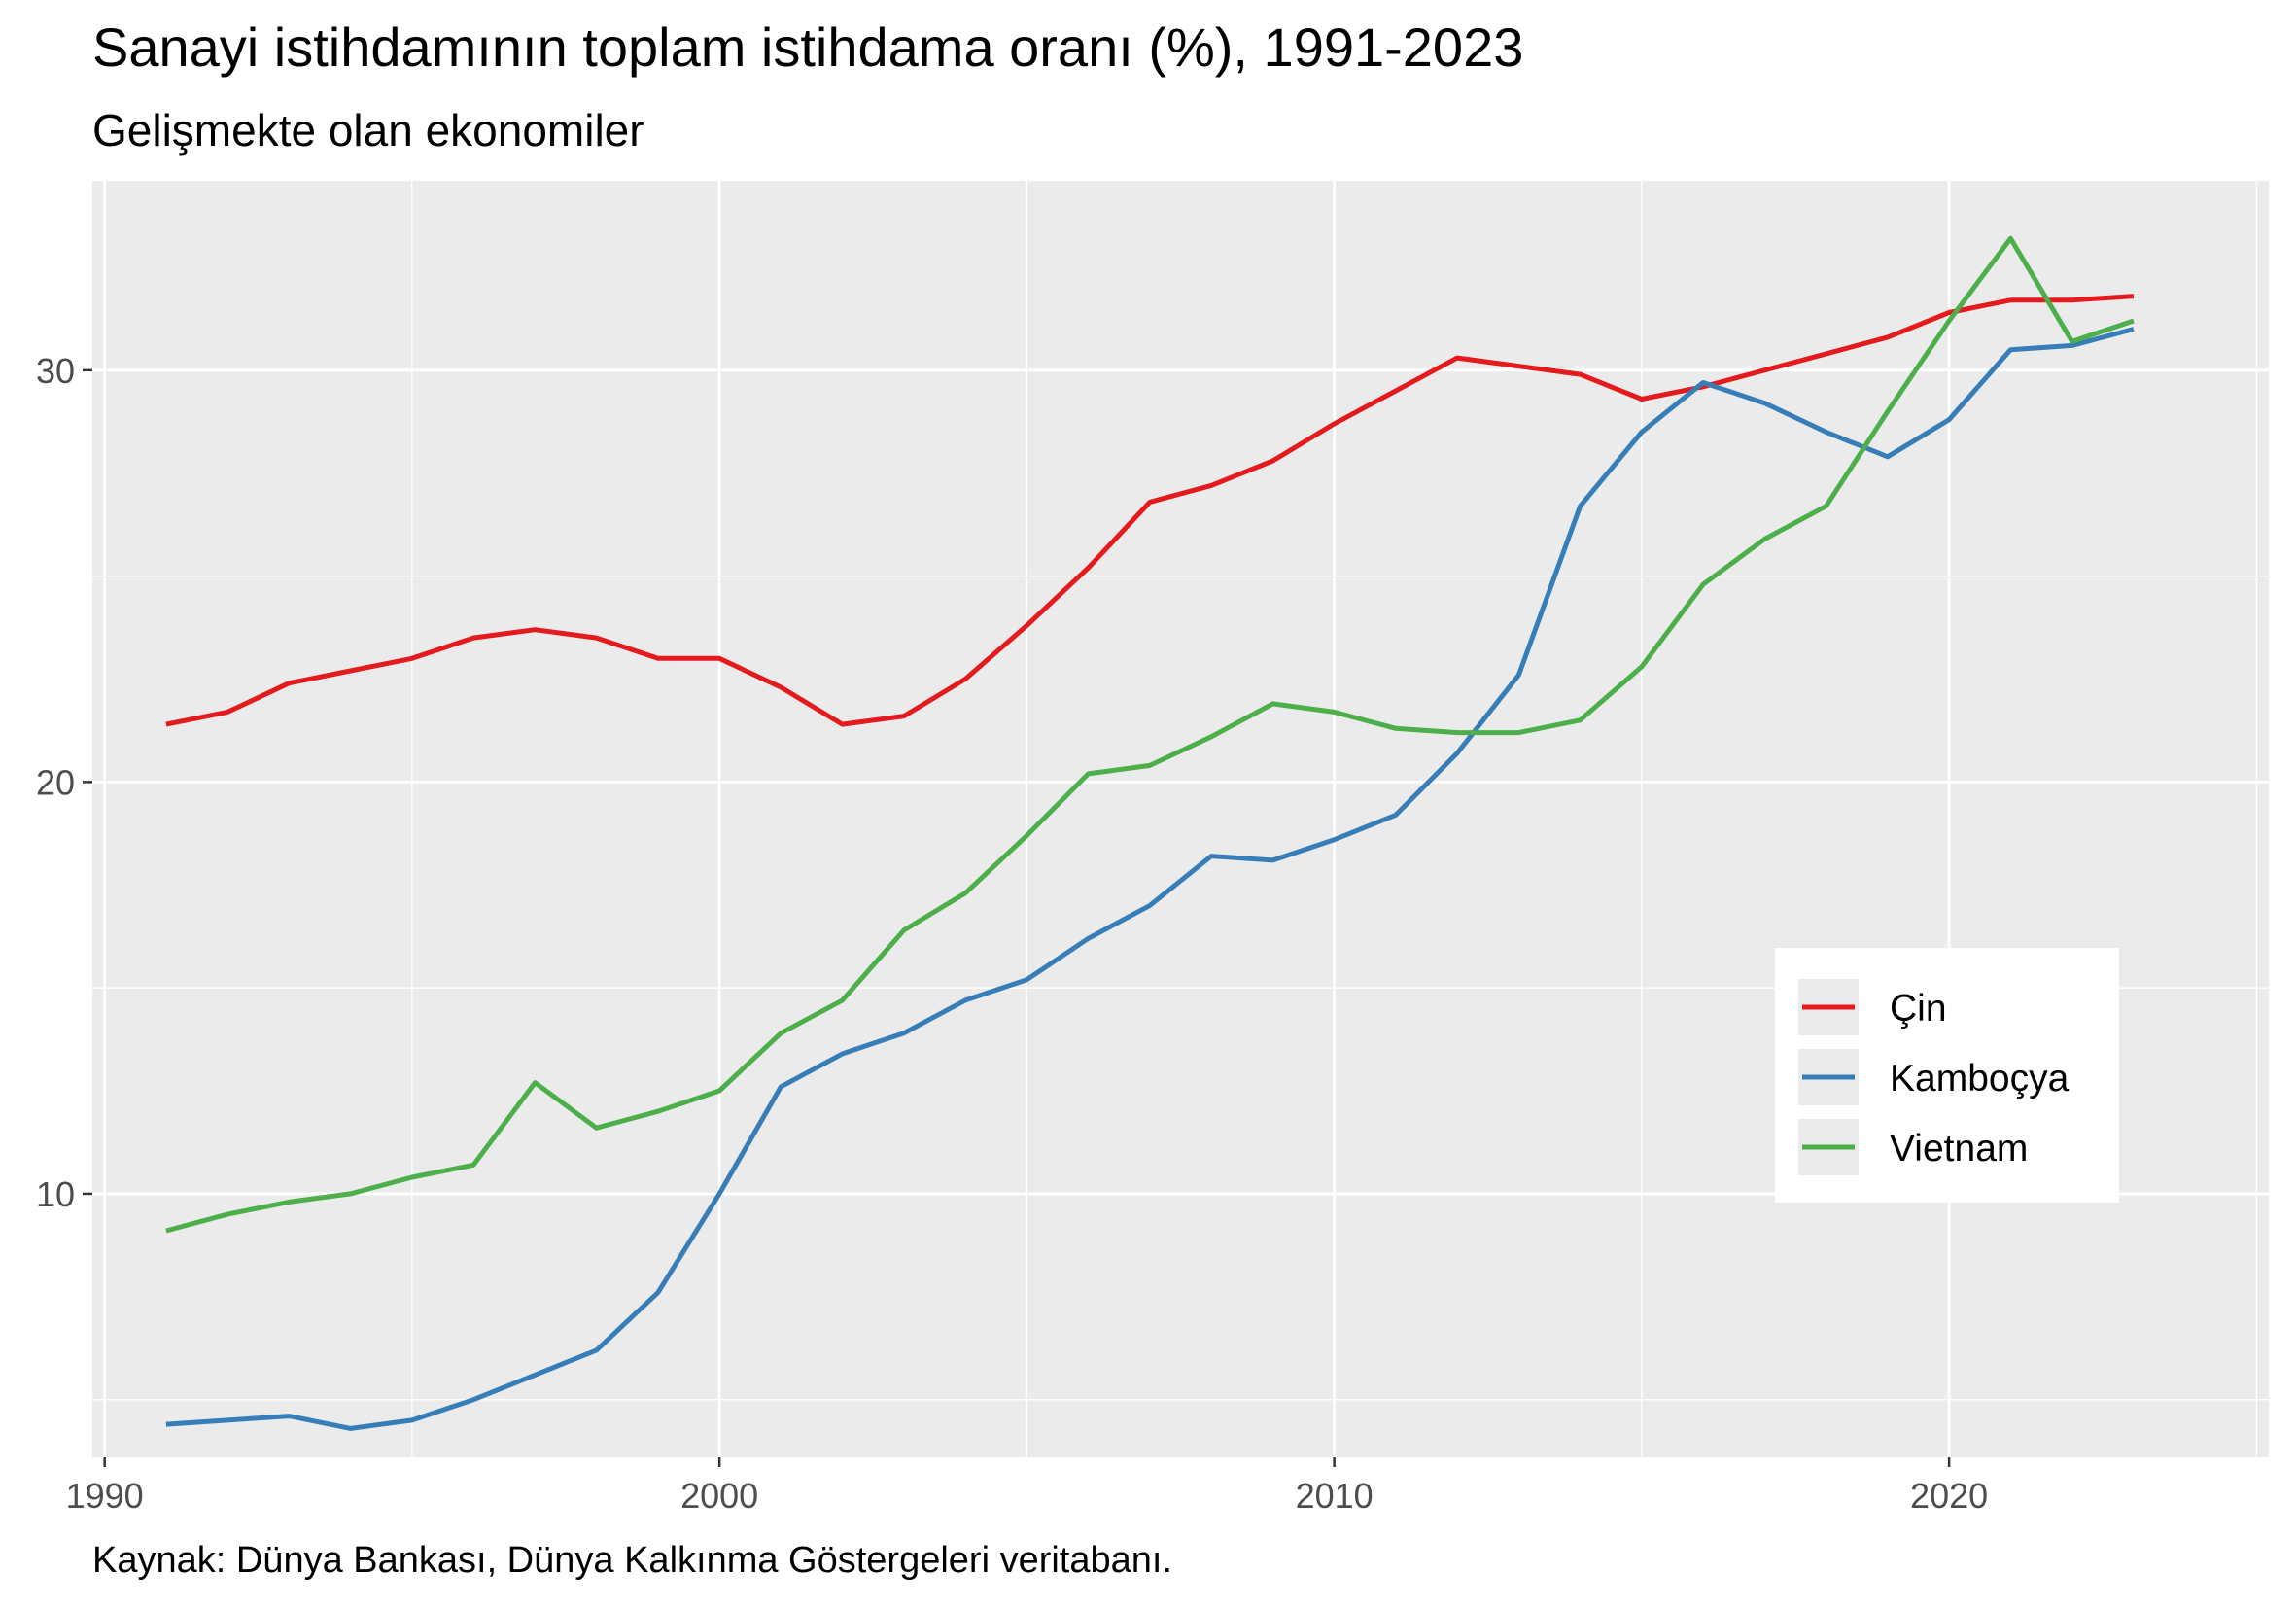 The height and width of the screenshot is (1607, 2296). Describe the element at coordinates (1980, 1079) in the screenshot. I see `legend-label: Kamboçya` at that location.